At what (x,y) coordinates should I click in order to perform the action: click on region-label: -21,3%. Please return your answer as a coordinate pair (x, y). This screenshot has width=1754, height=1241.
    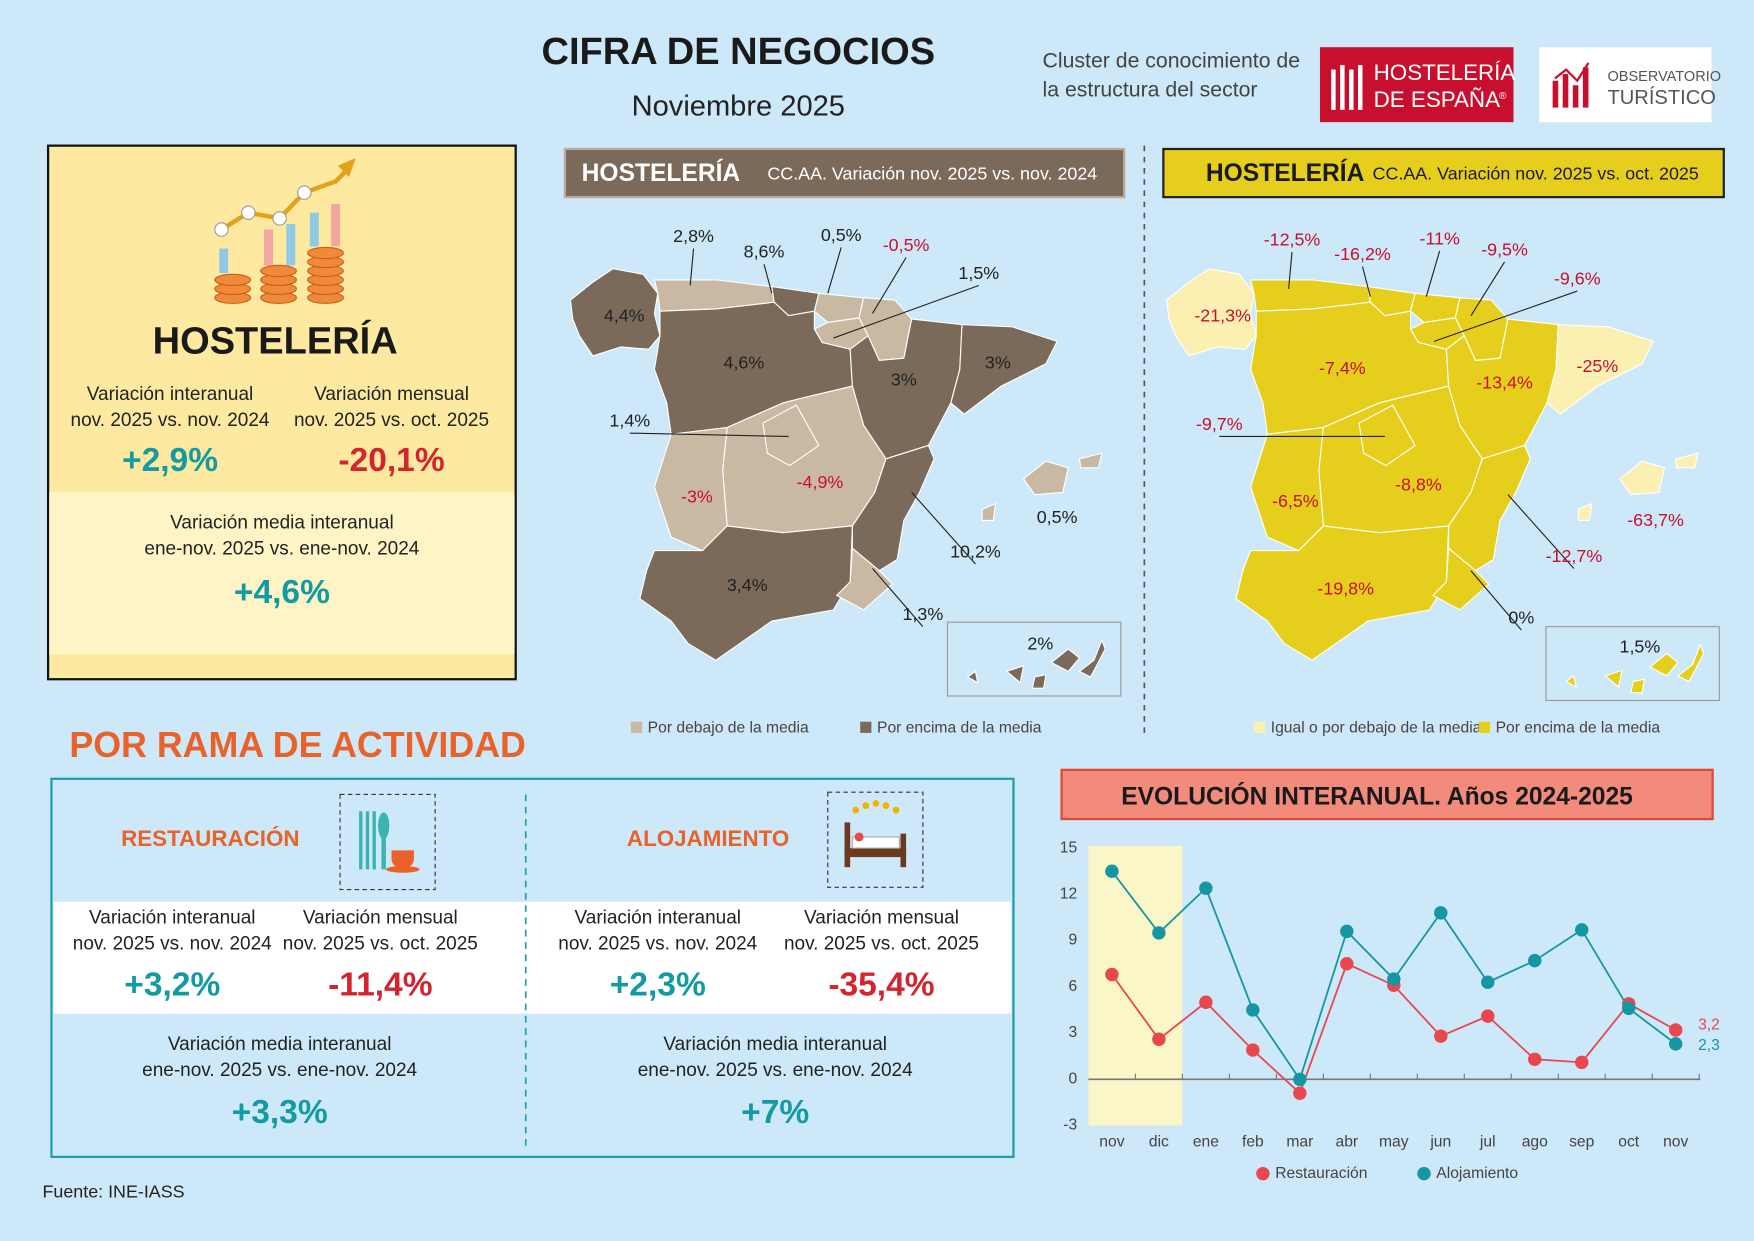
    Looking at the image, I should click on (1222, 316).